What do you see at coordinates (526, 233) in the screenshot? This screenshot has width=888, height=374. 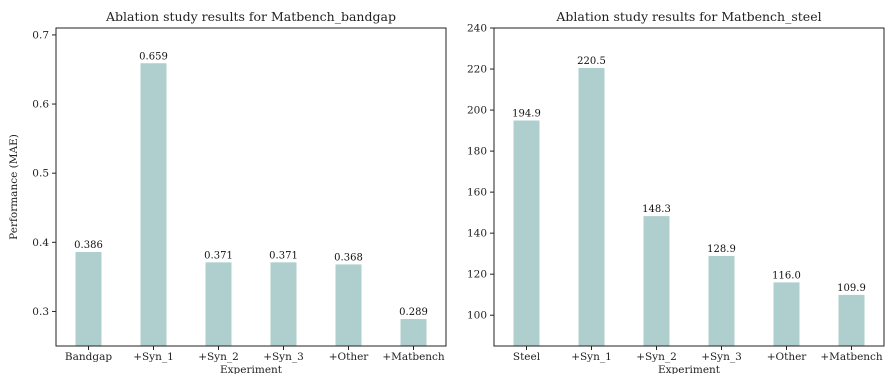 I see `bar-steel` at bounding box center [526, 233].